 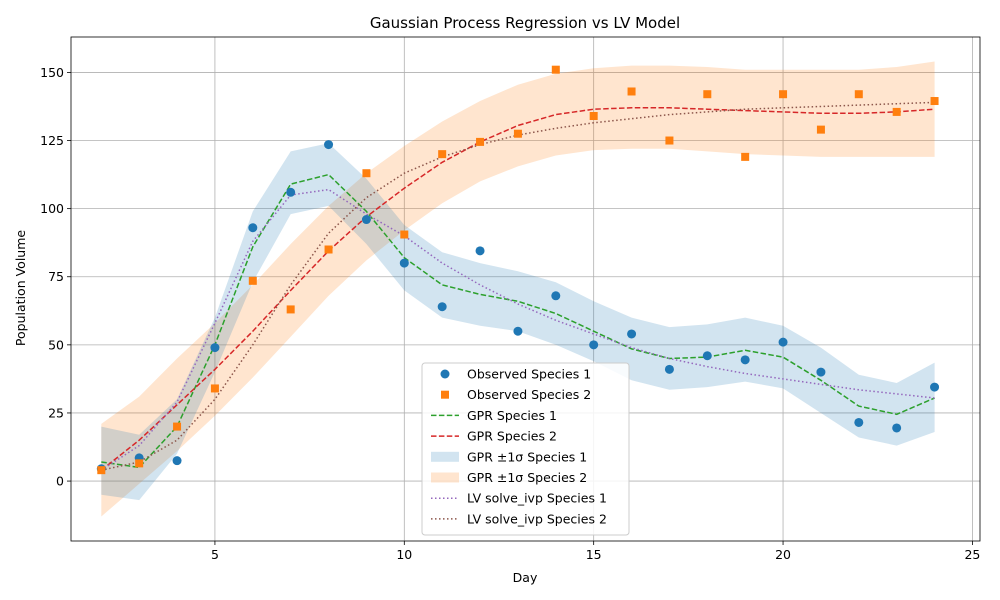 What do you see at coordinates (56, 412) in the screenshot?
I see `y-tick-label: 25` at bounding box center [56, 412].